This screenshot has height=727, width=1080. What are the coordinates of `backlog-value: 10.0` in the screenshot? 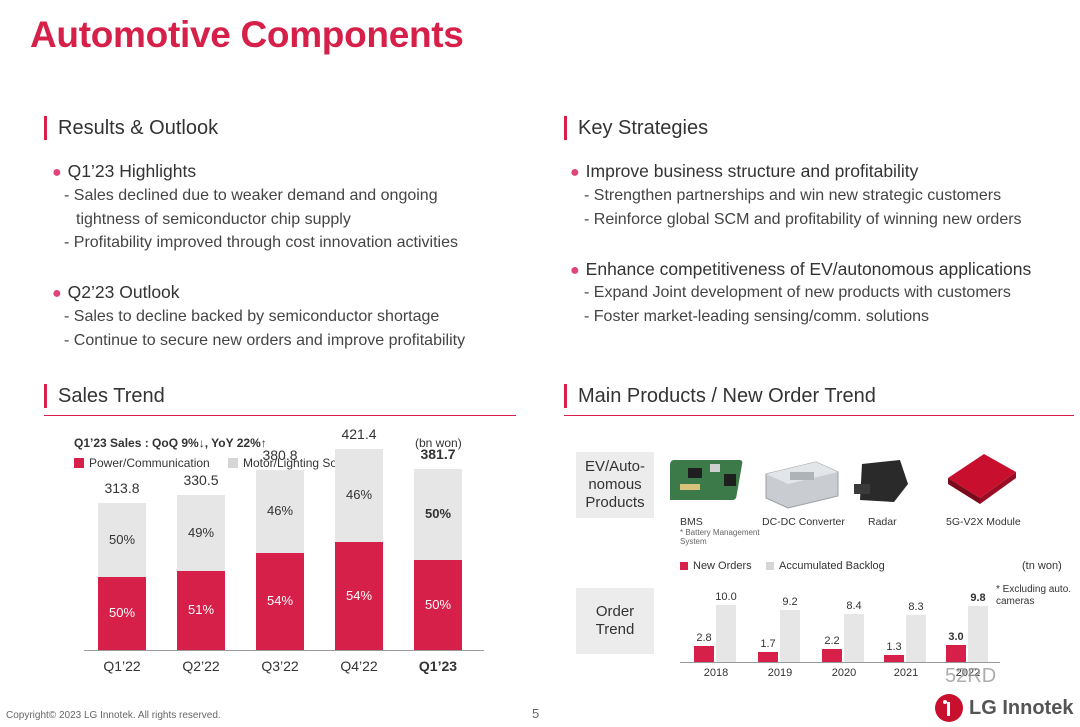 It's located at (726, 597).